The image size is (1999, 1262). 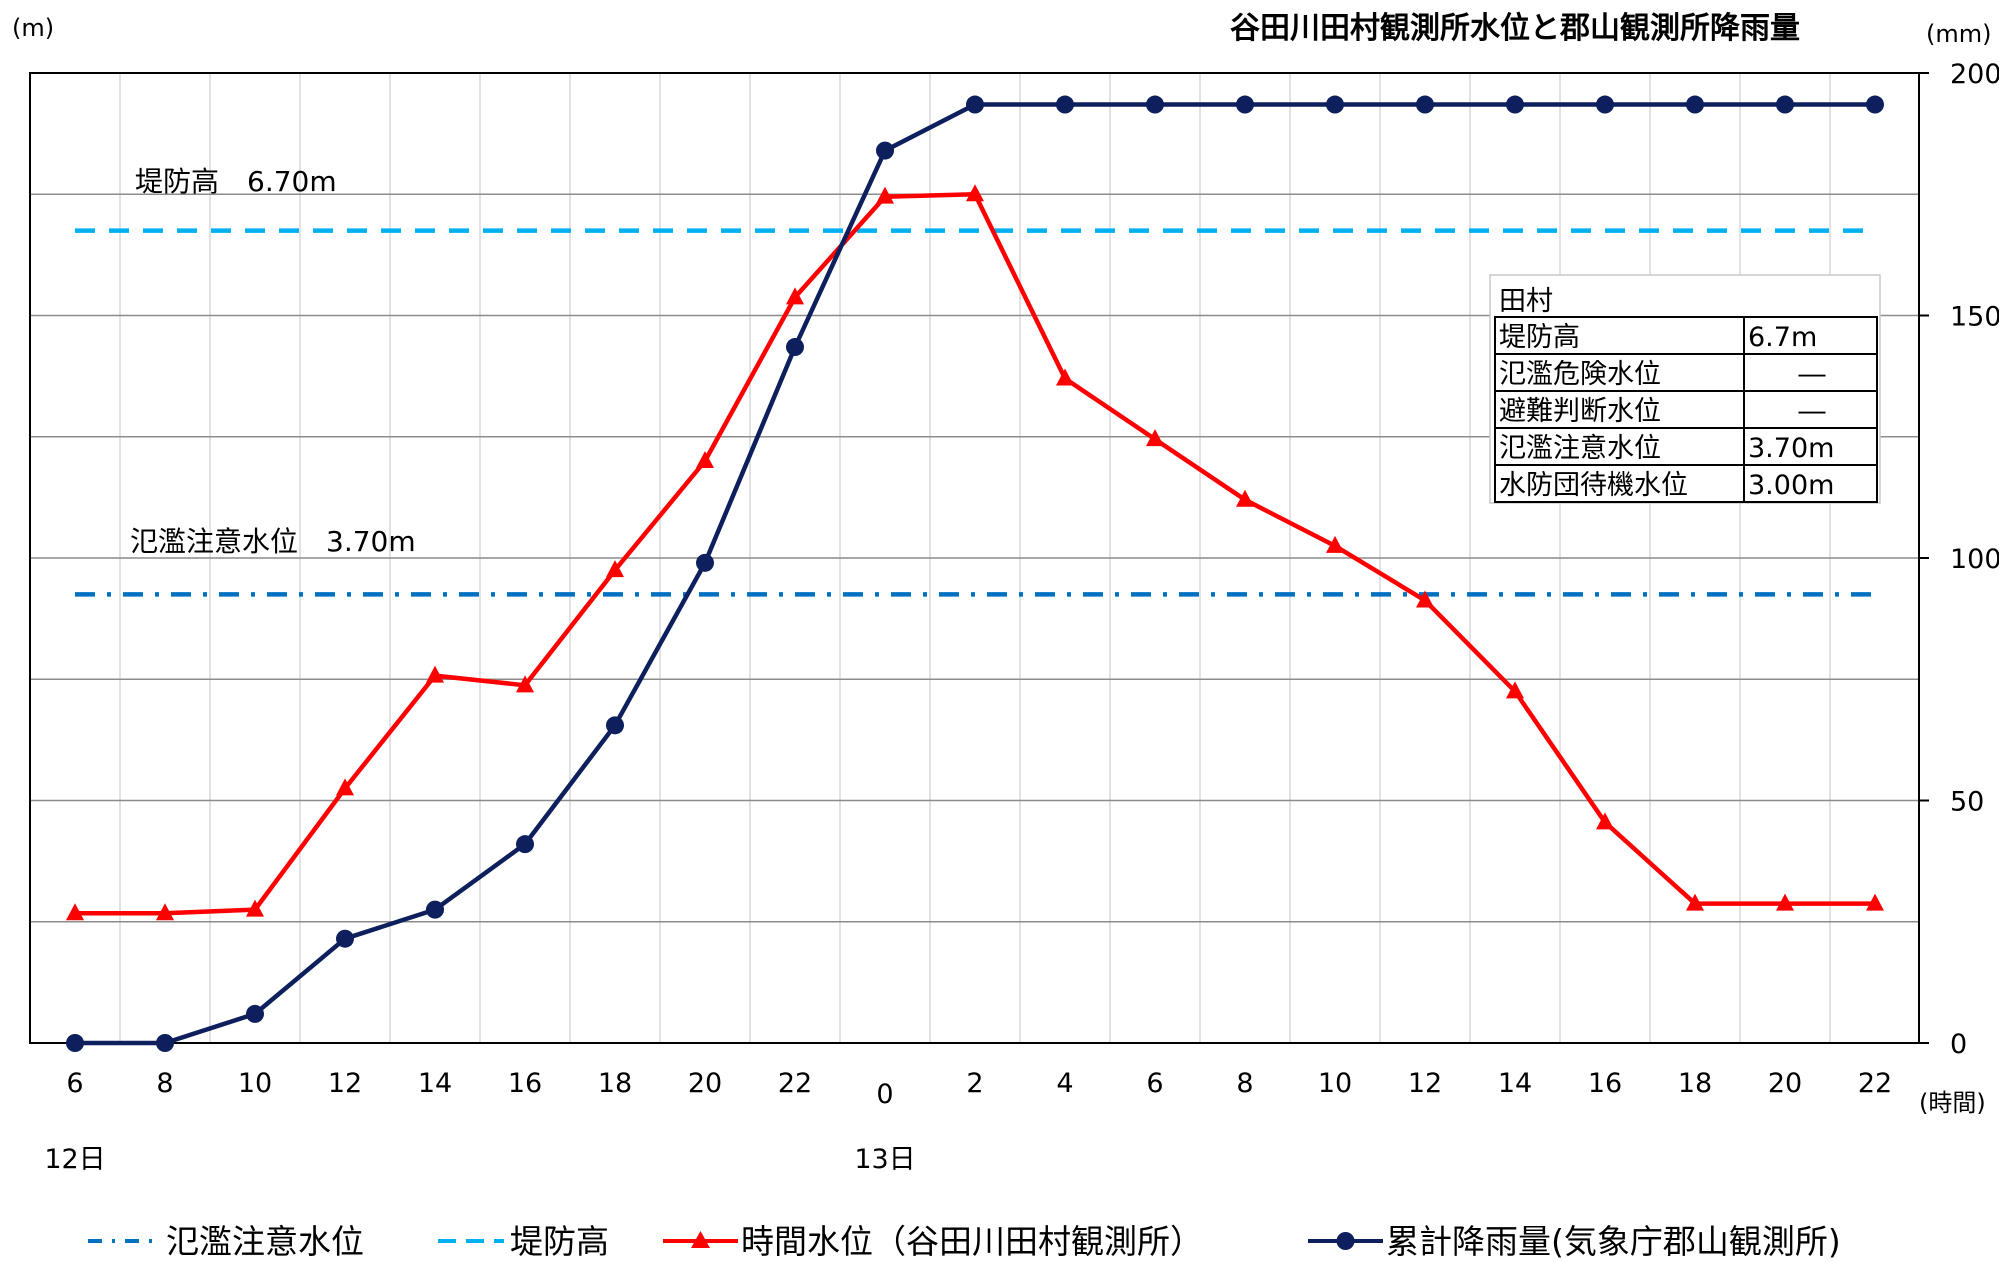 What do you see at coordinates (1791, 485) in the screenshot?
I see `table-row-value: 3.00m` at bounding box center [1791, 485].